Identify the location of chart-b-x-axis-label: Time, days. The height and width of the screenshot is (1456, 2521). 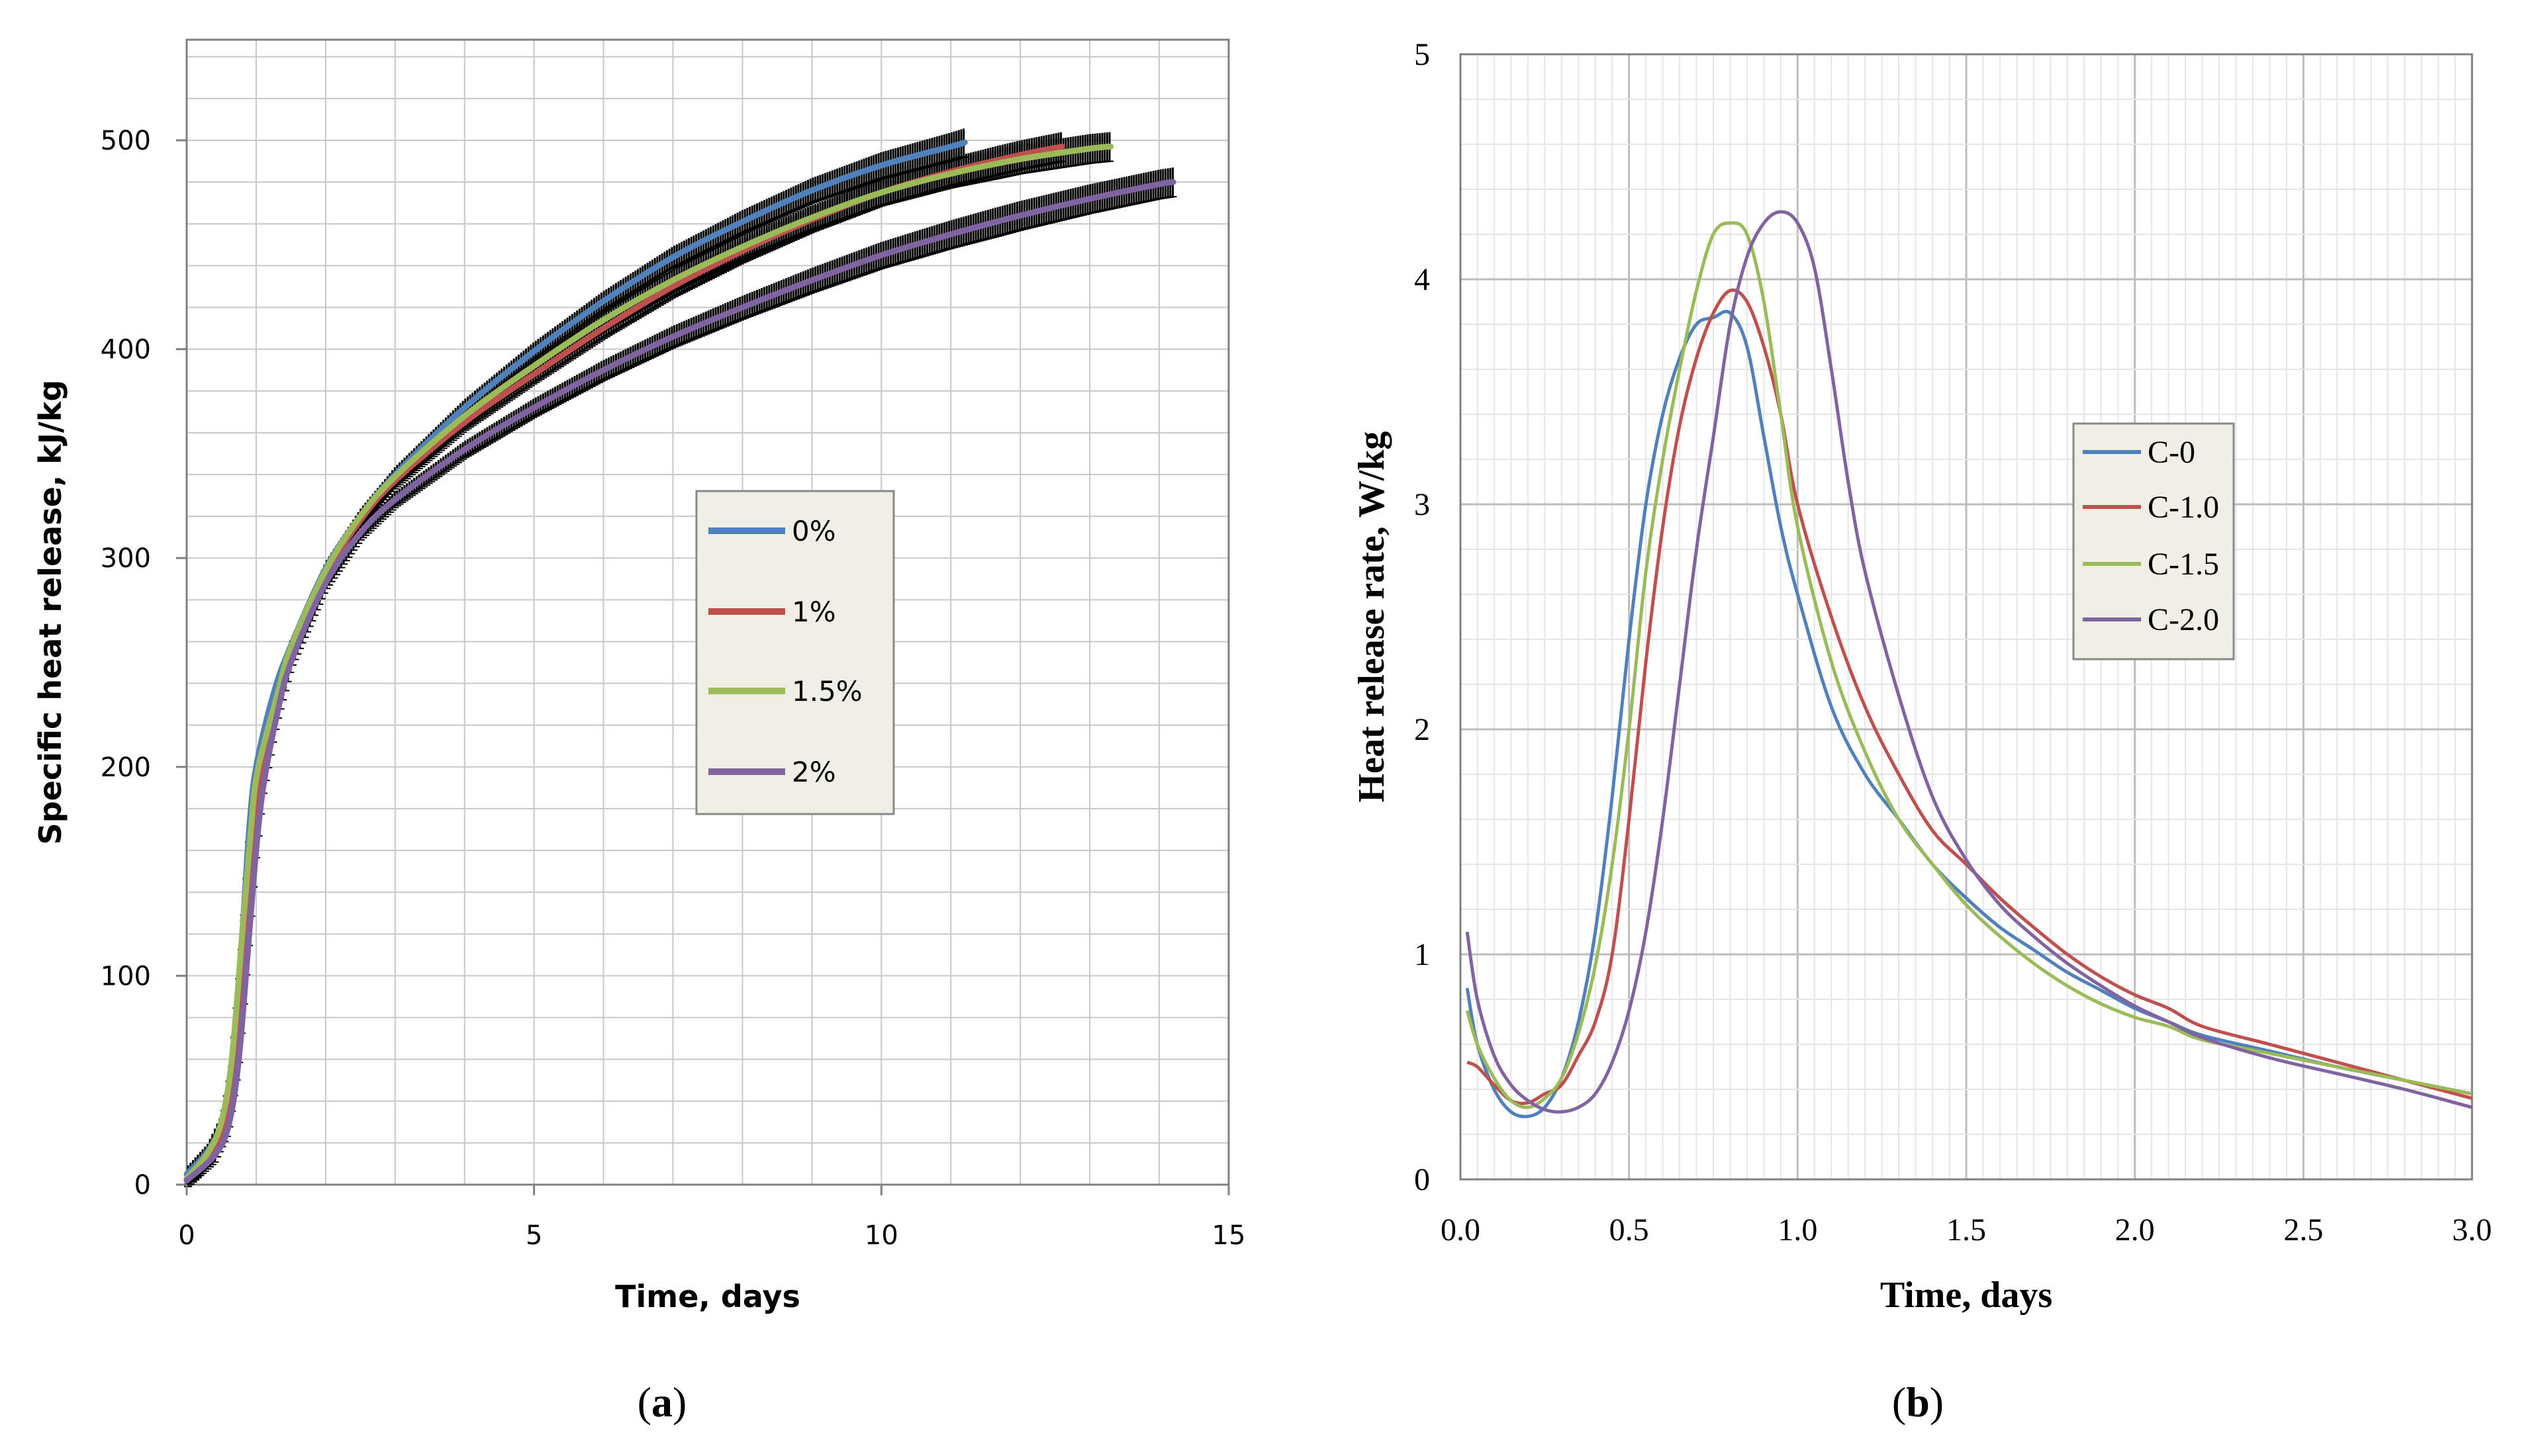
(1966, 1295).